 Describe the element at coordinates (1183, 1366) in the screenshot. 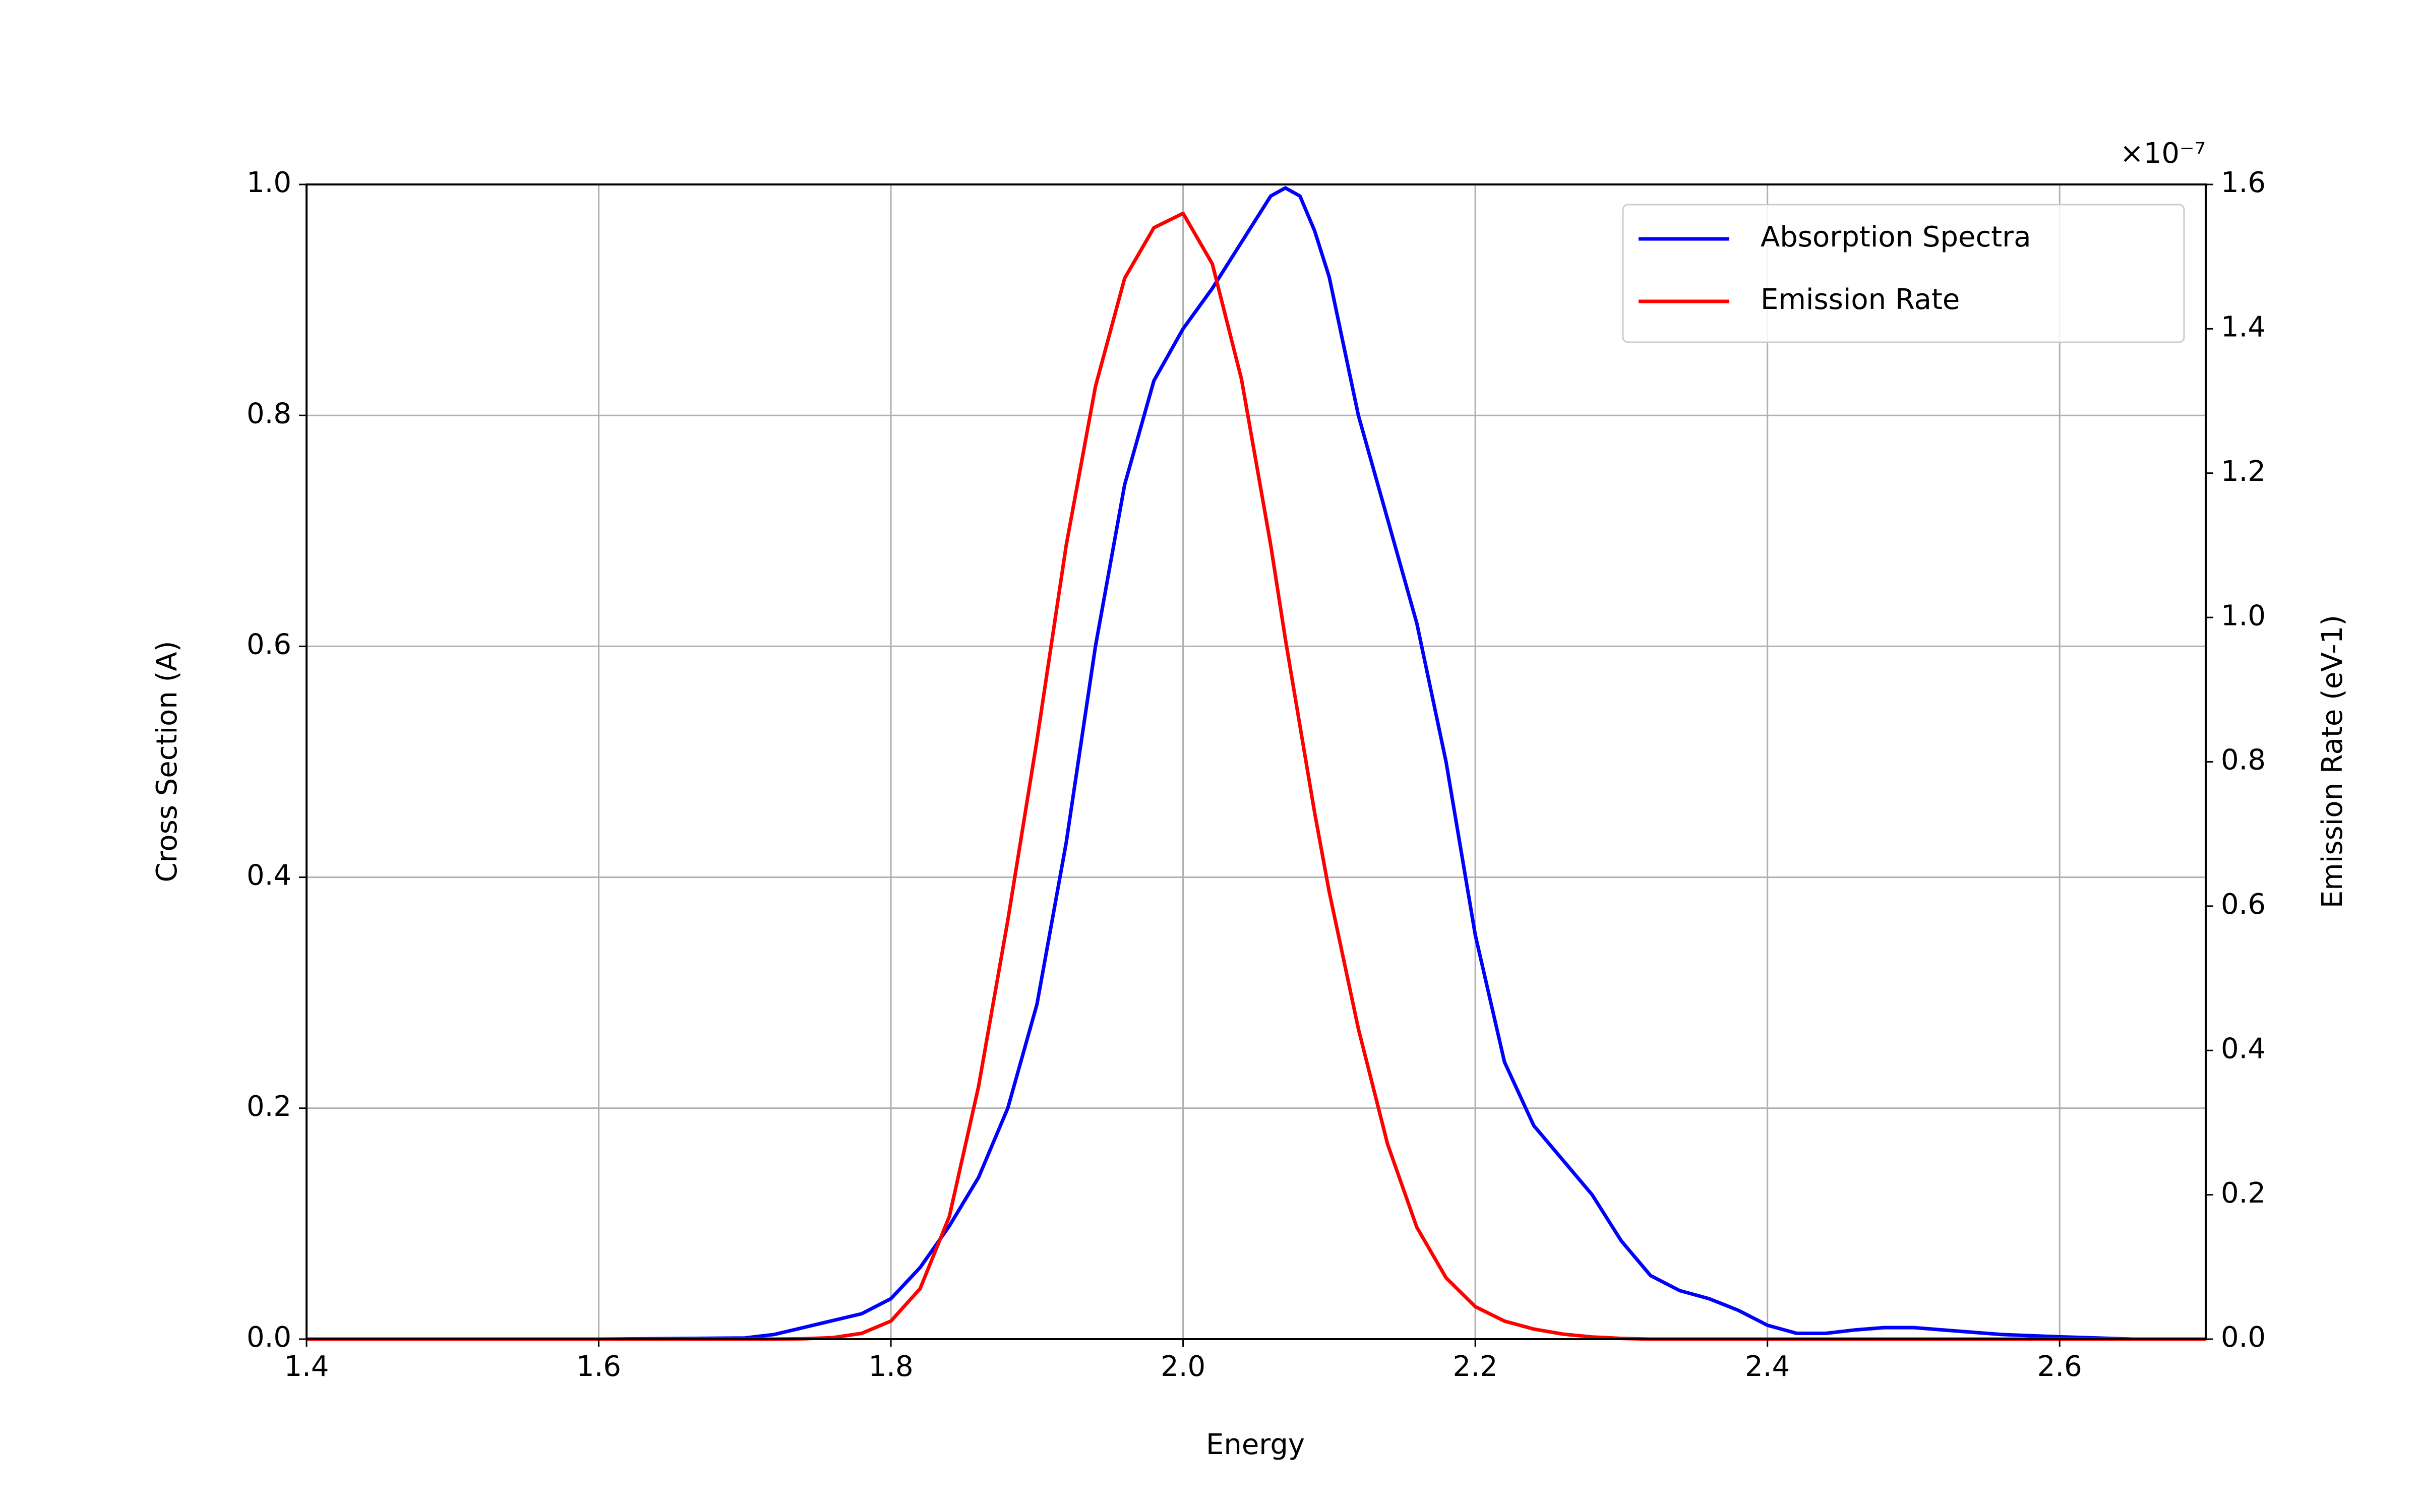

I see `x-tick-label: 2.0` at that location.